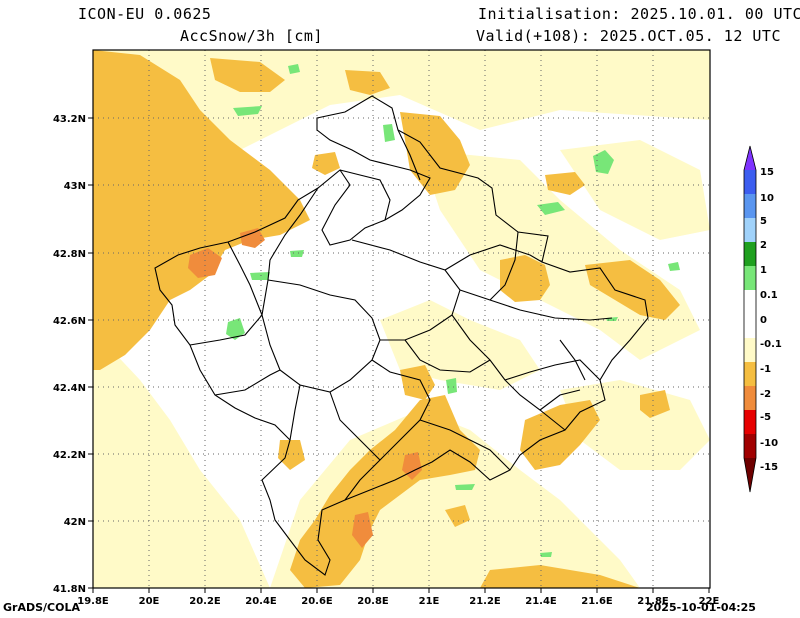  What do you see at coordinates (765, 417) in the screenshot?
I see `legend-label: -5` at bounding box center [765, 417].